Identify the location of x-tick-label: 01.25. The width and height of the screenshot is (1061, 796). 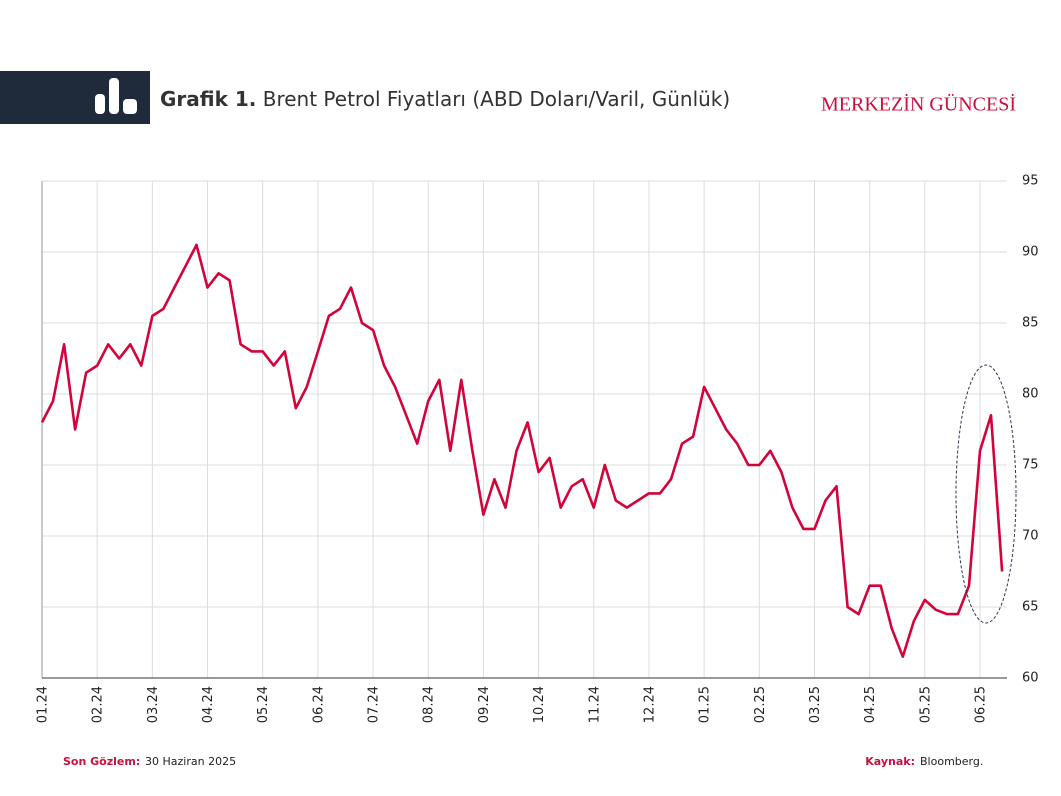
(705, 704).